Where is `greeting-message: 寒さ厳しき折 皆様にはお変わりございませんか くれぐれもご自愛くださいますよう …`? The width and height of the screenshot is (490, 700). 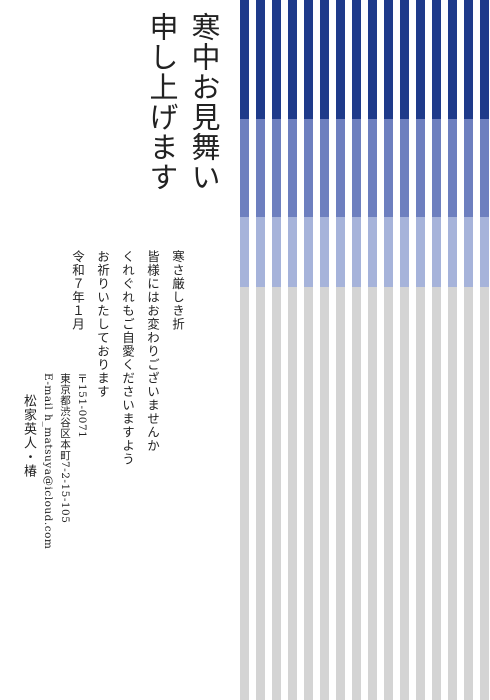
greeting-message: 寒さ厳しき折 皆様にはお変わりございませんか くれぐれもご自愛くださいますよう … is located at coordinates (127, 358).